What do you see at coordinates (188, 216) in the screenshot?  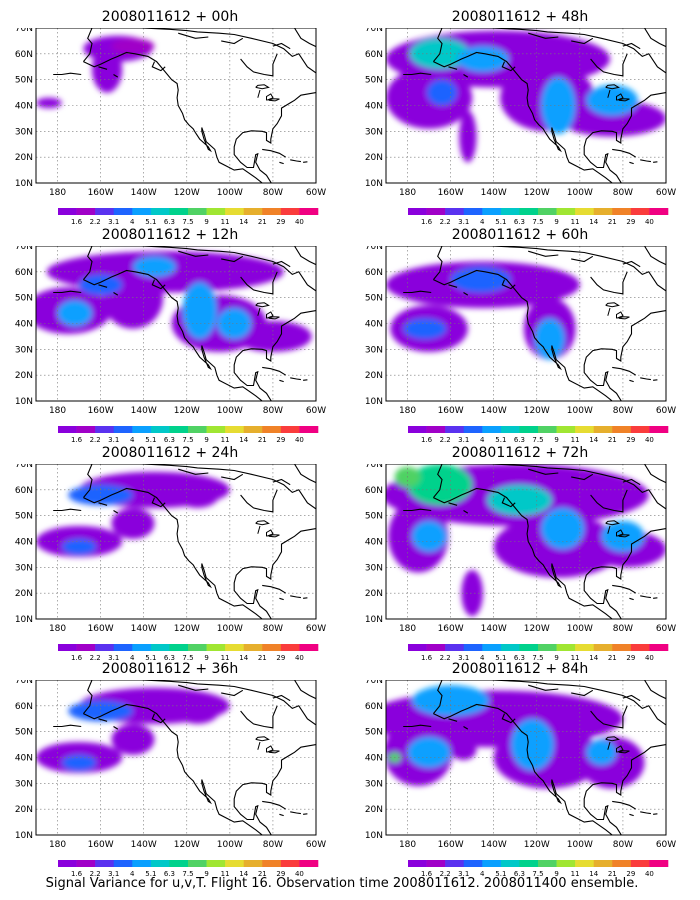 I see `colorbar: 1.6 2.2 3.1 4 5.1 6.3 7.5 9 11 14 21 29 40` at bounding box center [188, 216].